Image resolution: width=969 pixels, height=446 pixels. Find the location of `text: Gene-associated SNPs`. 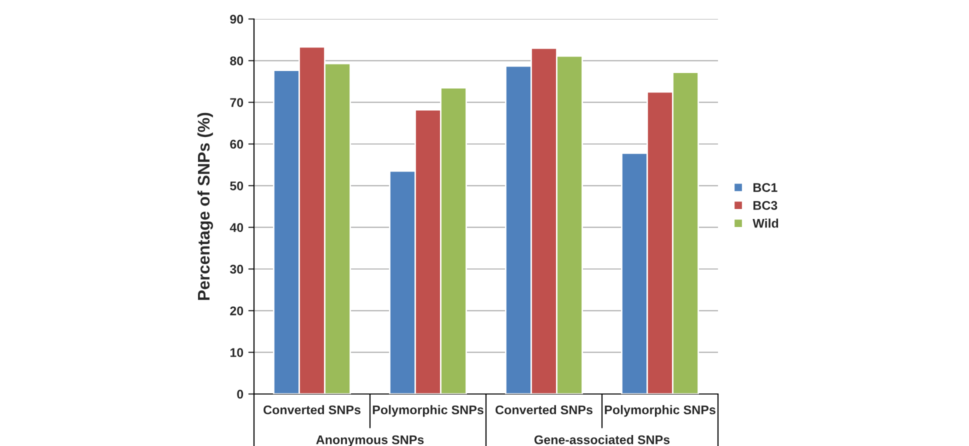

text: Gene-associated SNPs is located at coordinates (602, 439).